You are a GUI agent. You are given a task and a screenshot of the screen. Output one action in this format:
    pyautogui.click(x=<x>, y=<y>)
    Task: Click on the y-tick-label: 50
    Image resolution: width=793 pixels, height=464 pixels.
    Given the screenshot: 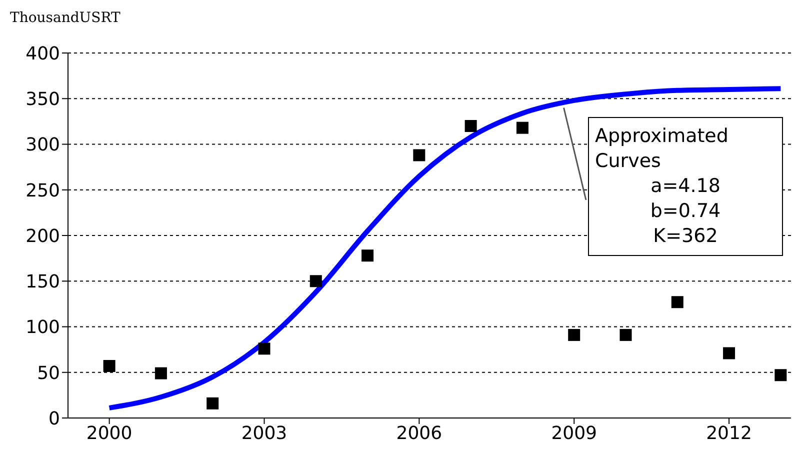 What is the action you would take?
    pyautogui.click(x=48, y=373)
    